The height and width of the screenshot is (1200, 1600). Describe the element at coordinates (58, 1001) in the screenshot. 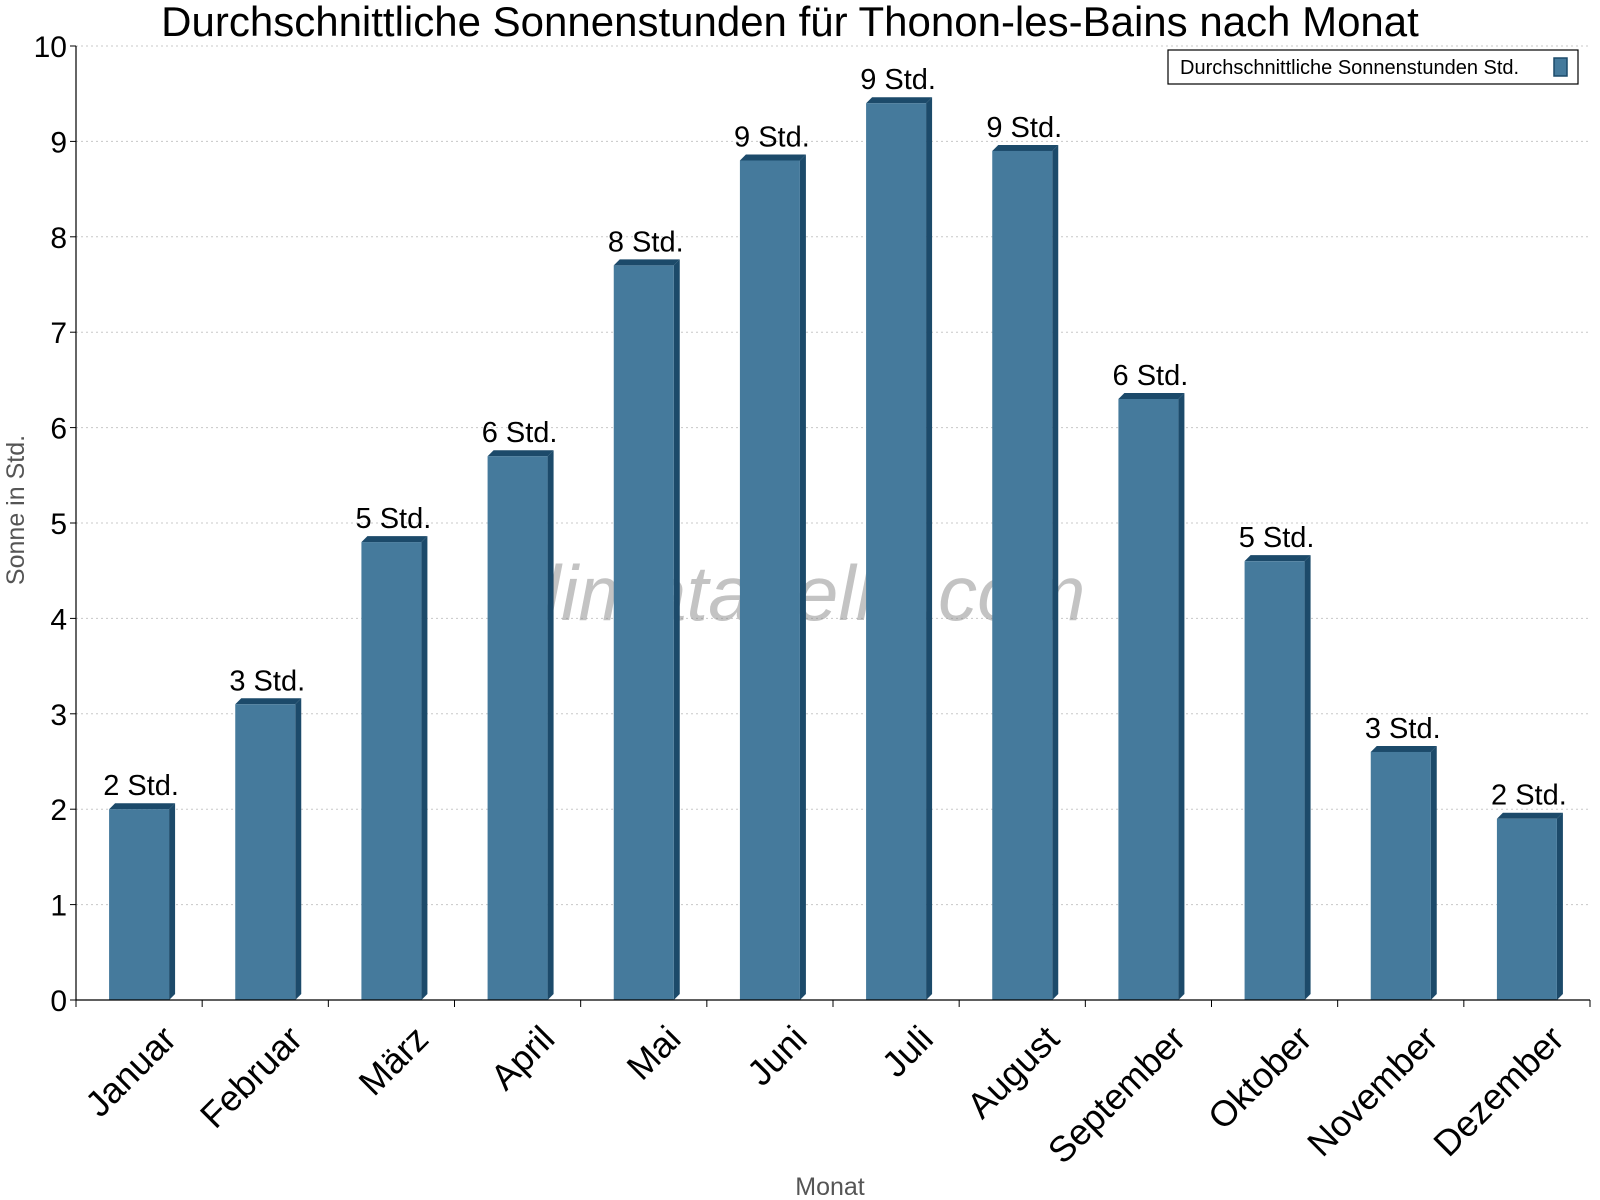

I see `y-tick-label: 0` at that location.